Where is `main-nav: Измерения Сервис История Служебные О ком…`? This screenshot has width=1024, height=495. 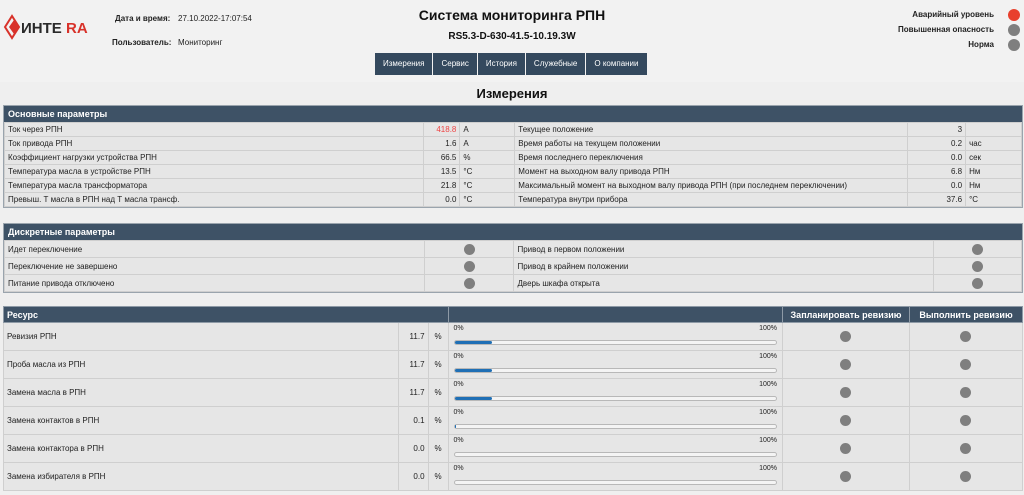
main-nav: Измерения Сервис История Служебные О ком… is located at coordinates (511, 64).